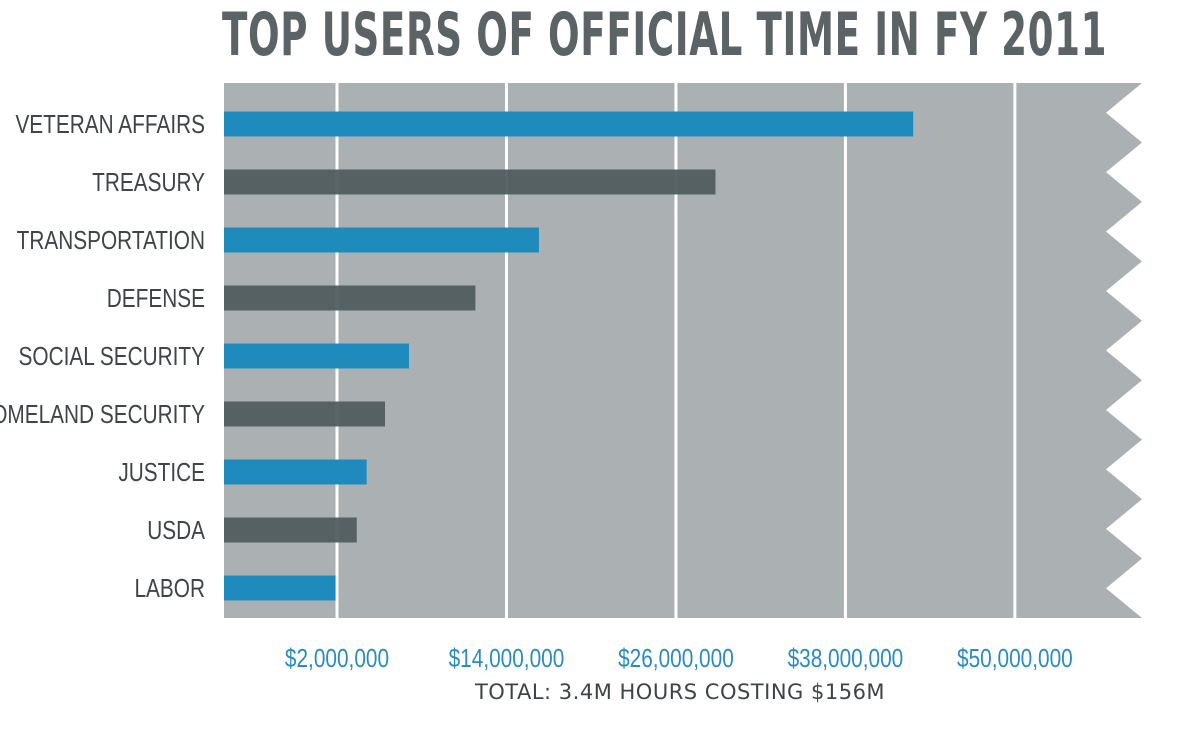 This screenshot has height=748, width=1181. What do you see at coordinates (161, 472) in the screenshot?
I see `category-label: JUSTICE` at bounding box center [161, 472].